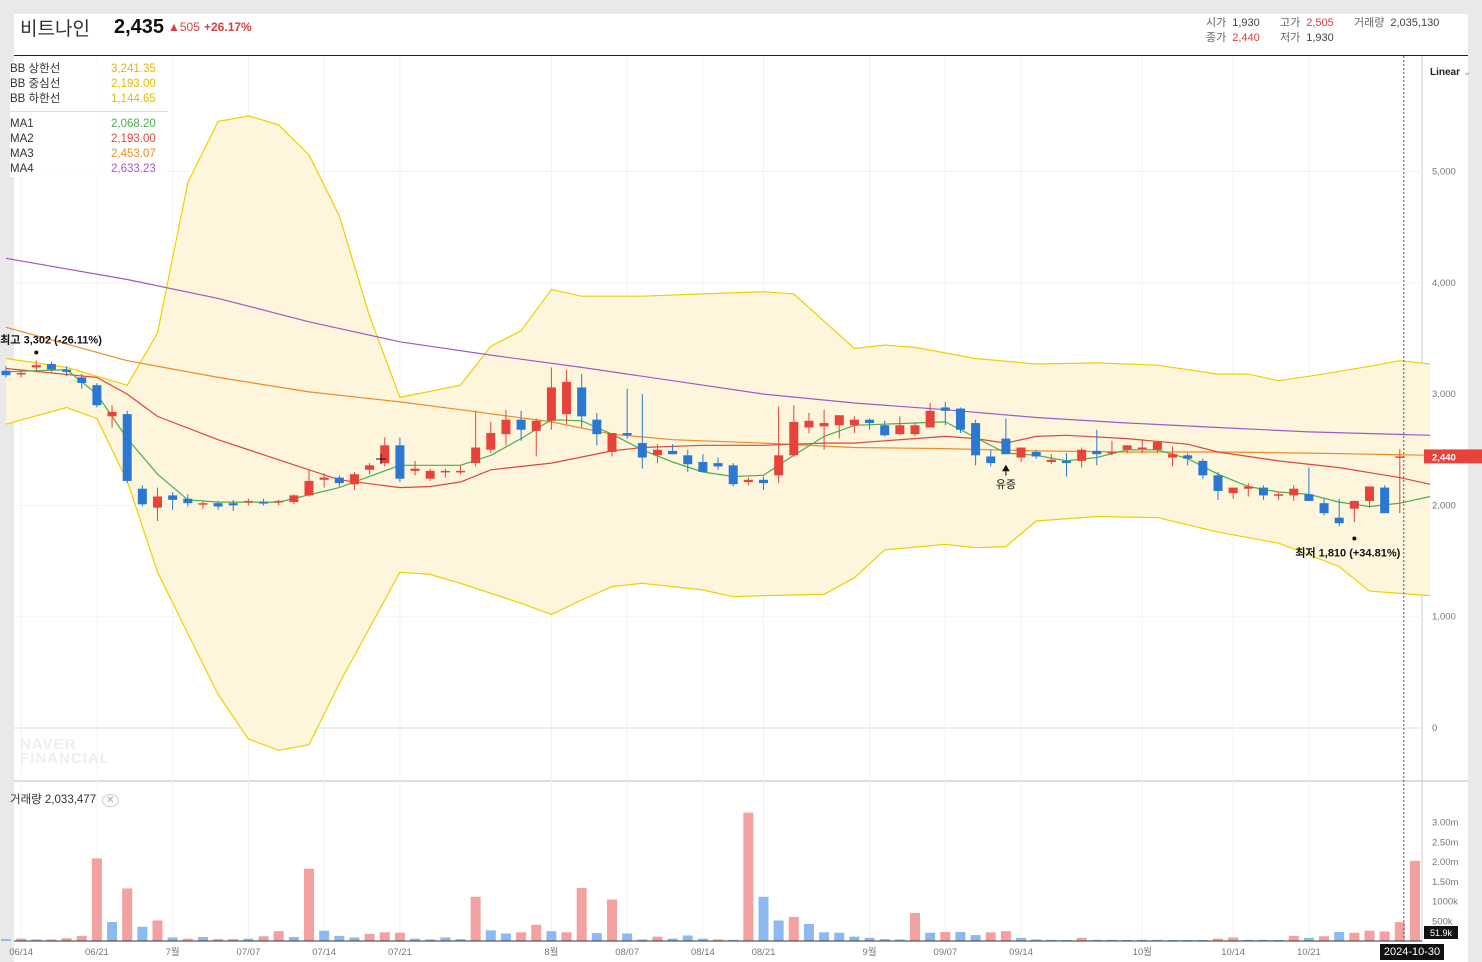 This screenshot has width=1482, height=962. I want to click on current-volume-tag-label: 51.9k, so click(1441, 933).